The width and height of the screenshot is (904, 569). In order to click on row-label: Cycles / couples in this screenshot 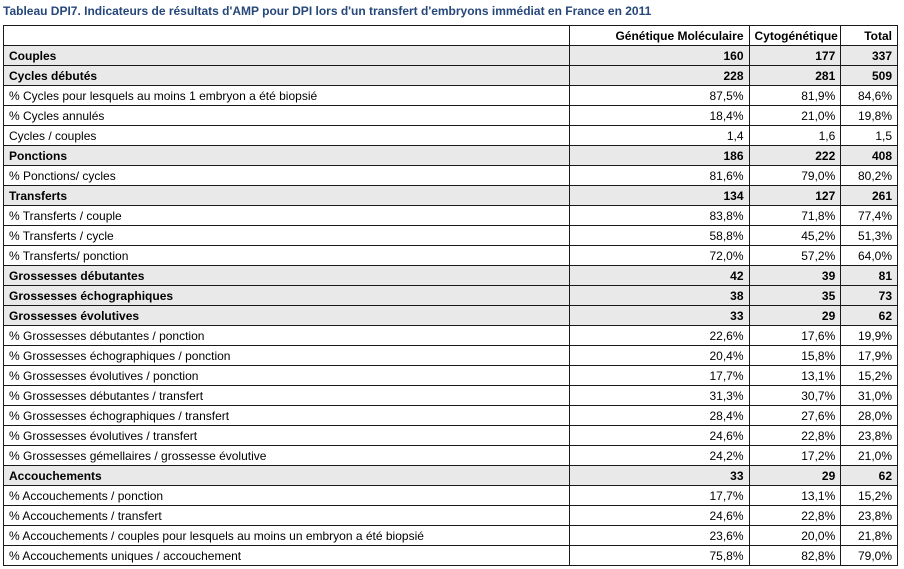, I will do `click(286, 135)`.